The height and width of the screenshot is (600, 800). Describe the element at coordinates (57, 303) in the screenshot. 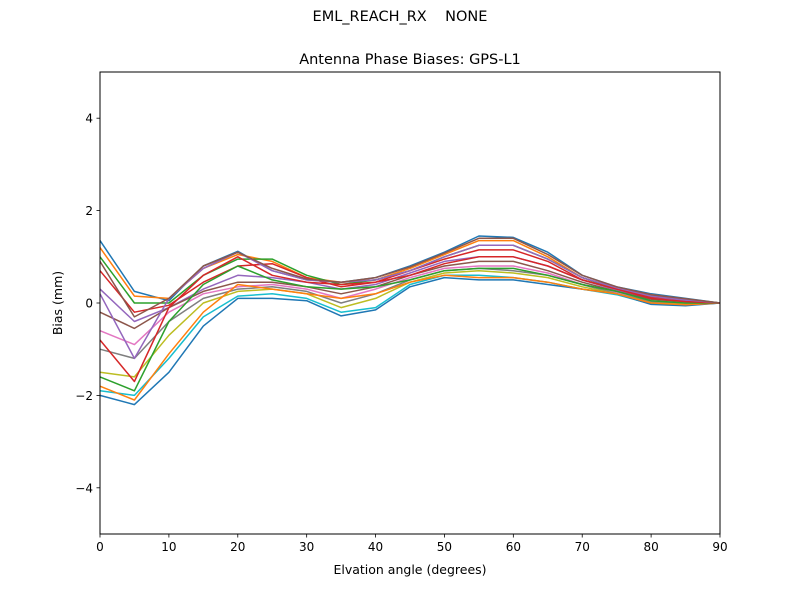

I see `y-axis-label: Bias (mm)` at that location.